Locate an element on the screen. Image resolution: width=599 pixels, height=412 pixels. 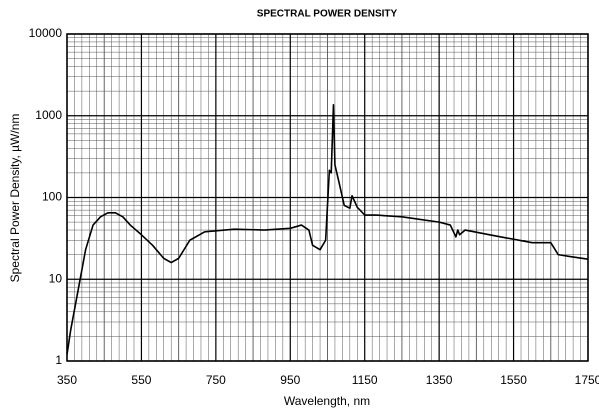
y-tick-label: 100 is located at coordinates (52, 197).